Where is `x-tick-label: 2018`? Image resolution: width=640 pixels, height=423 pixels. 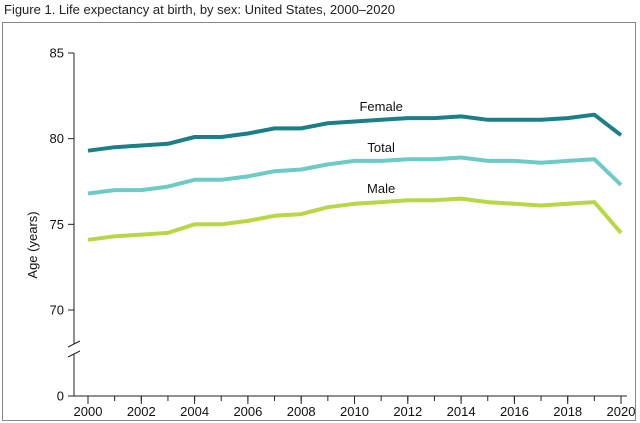 x-tick-label: 2018 is located at coordinates (567, 411).